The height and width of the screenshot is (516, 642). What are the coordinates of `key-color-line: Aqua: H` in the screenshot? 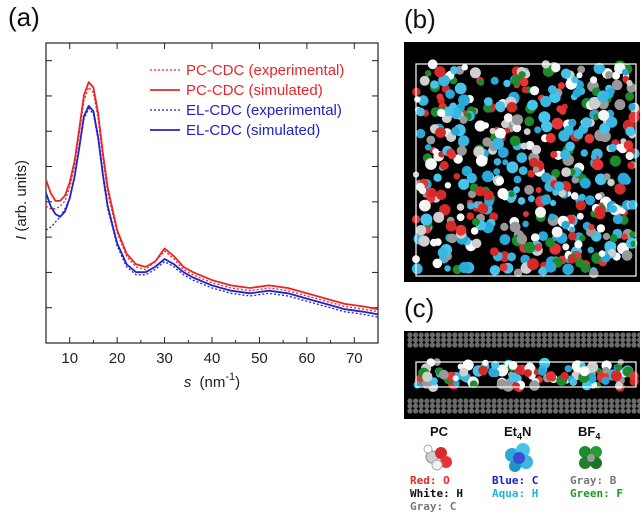 It's located at (515, 493).